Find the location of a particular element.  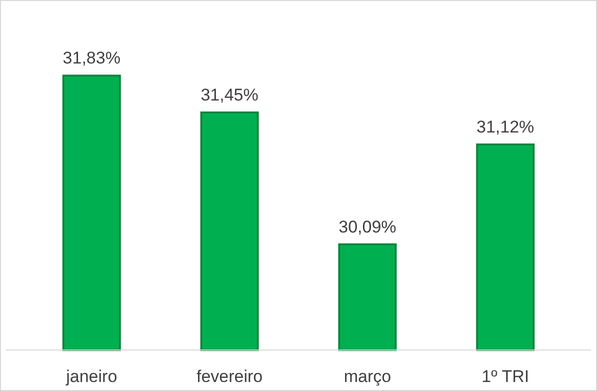

x-tick-label: fevereiro is located at coordinates (229, 376).